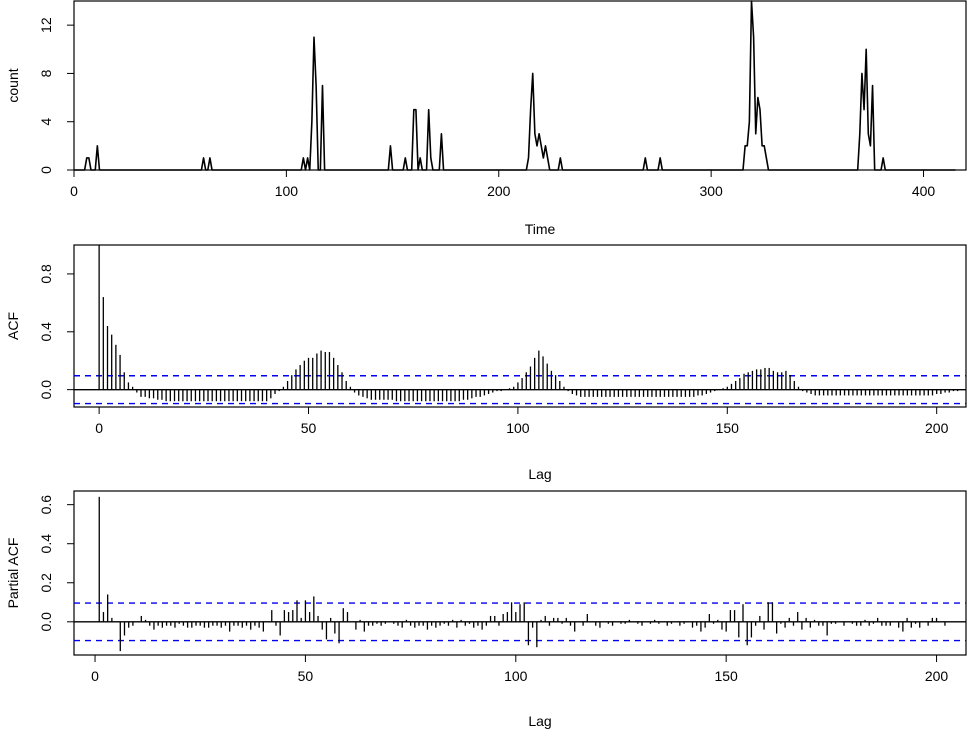 This screenshot has width=967, height=732. Describe the element at coordinates (46, 170) in the screenshot. I see `y-tick-label: 0` at that location.